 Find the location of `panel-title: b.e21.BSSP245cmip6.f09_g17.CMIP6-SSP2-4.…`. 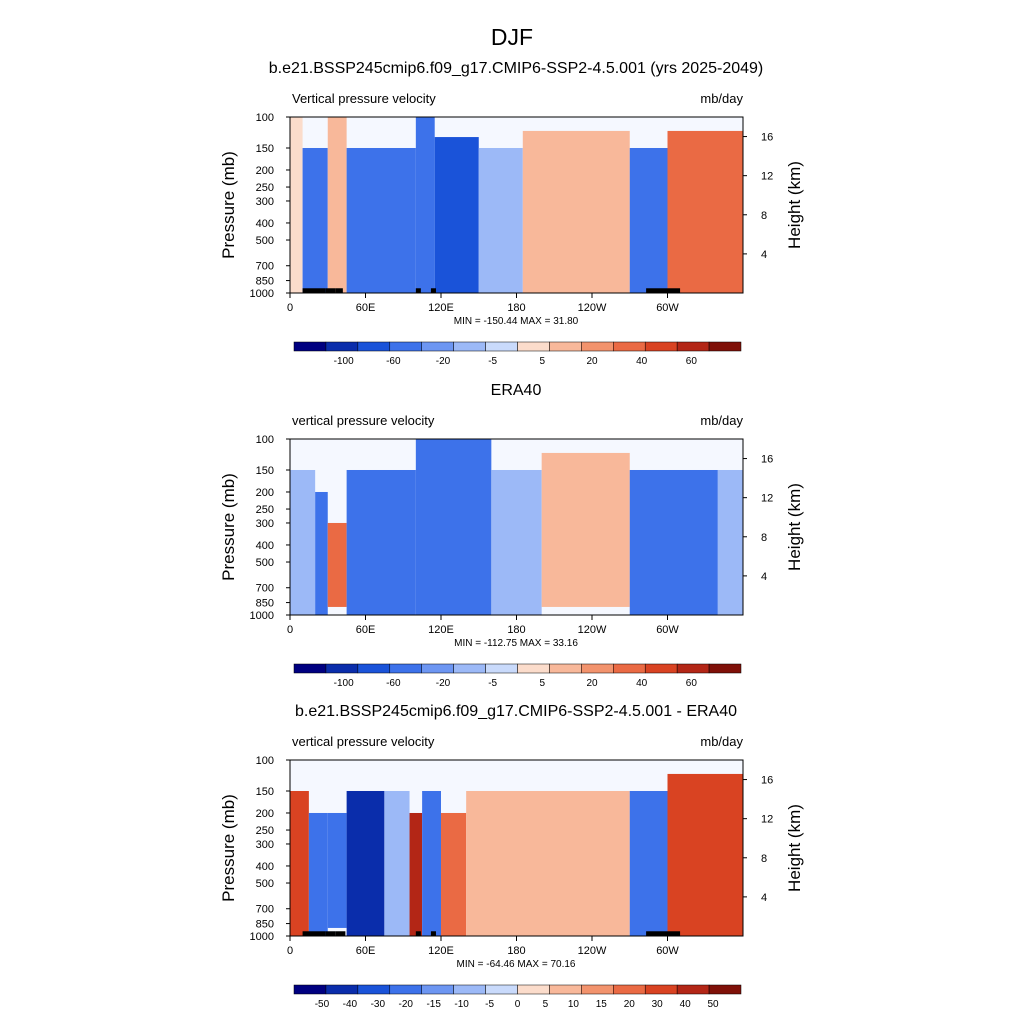

panel-title: b.e21.BSSP245cmip6.f09_g17.CMIP6-SSP2-4.… is located at coordinates (516, 711).